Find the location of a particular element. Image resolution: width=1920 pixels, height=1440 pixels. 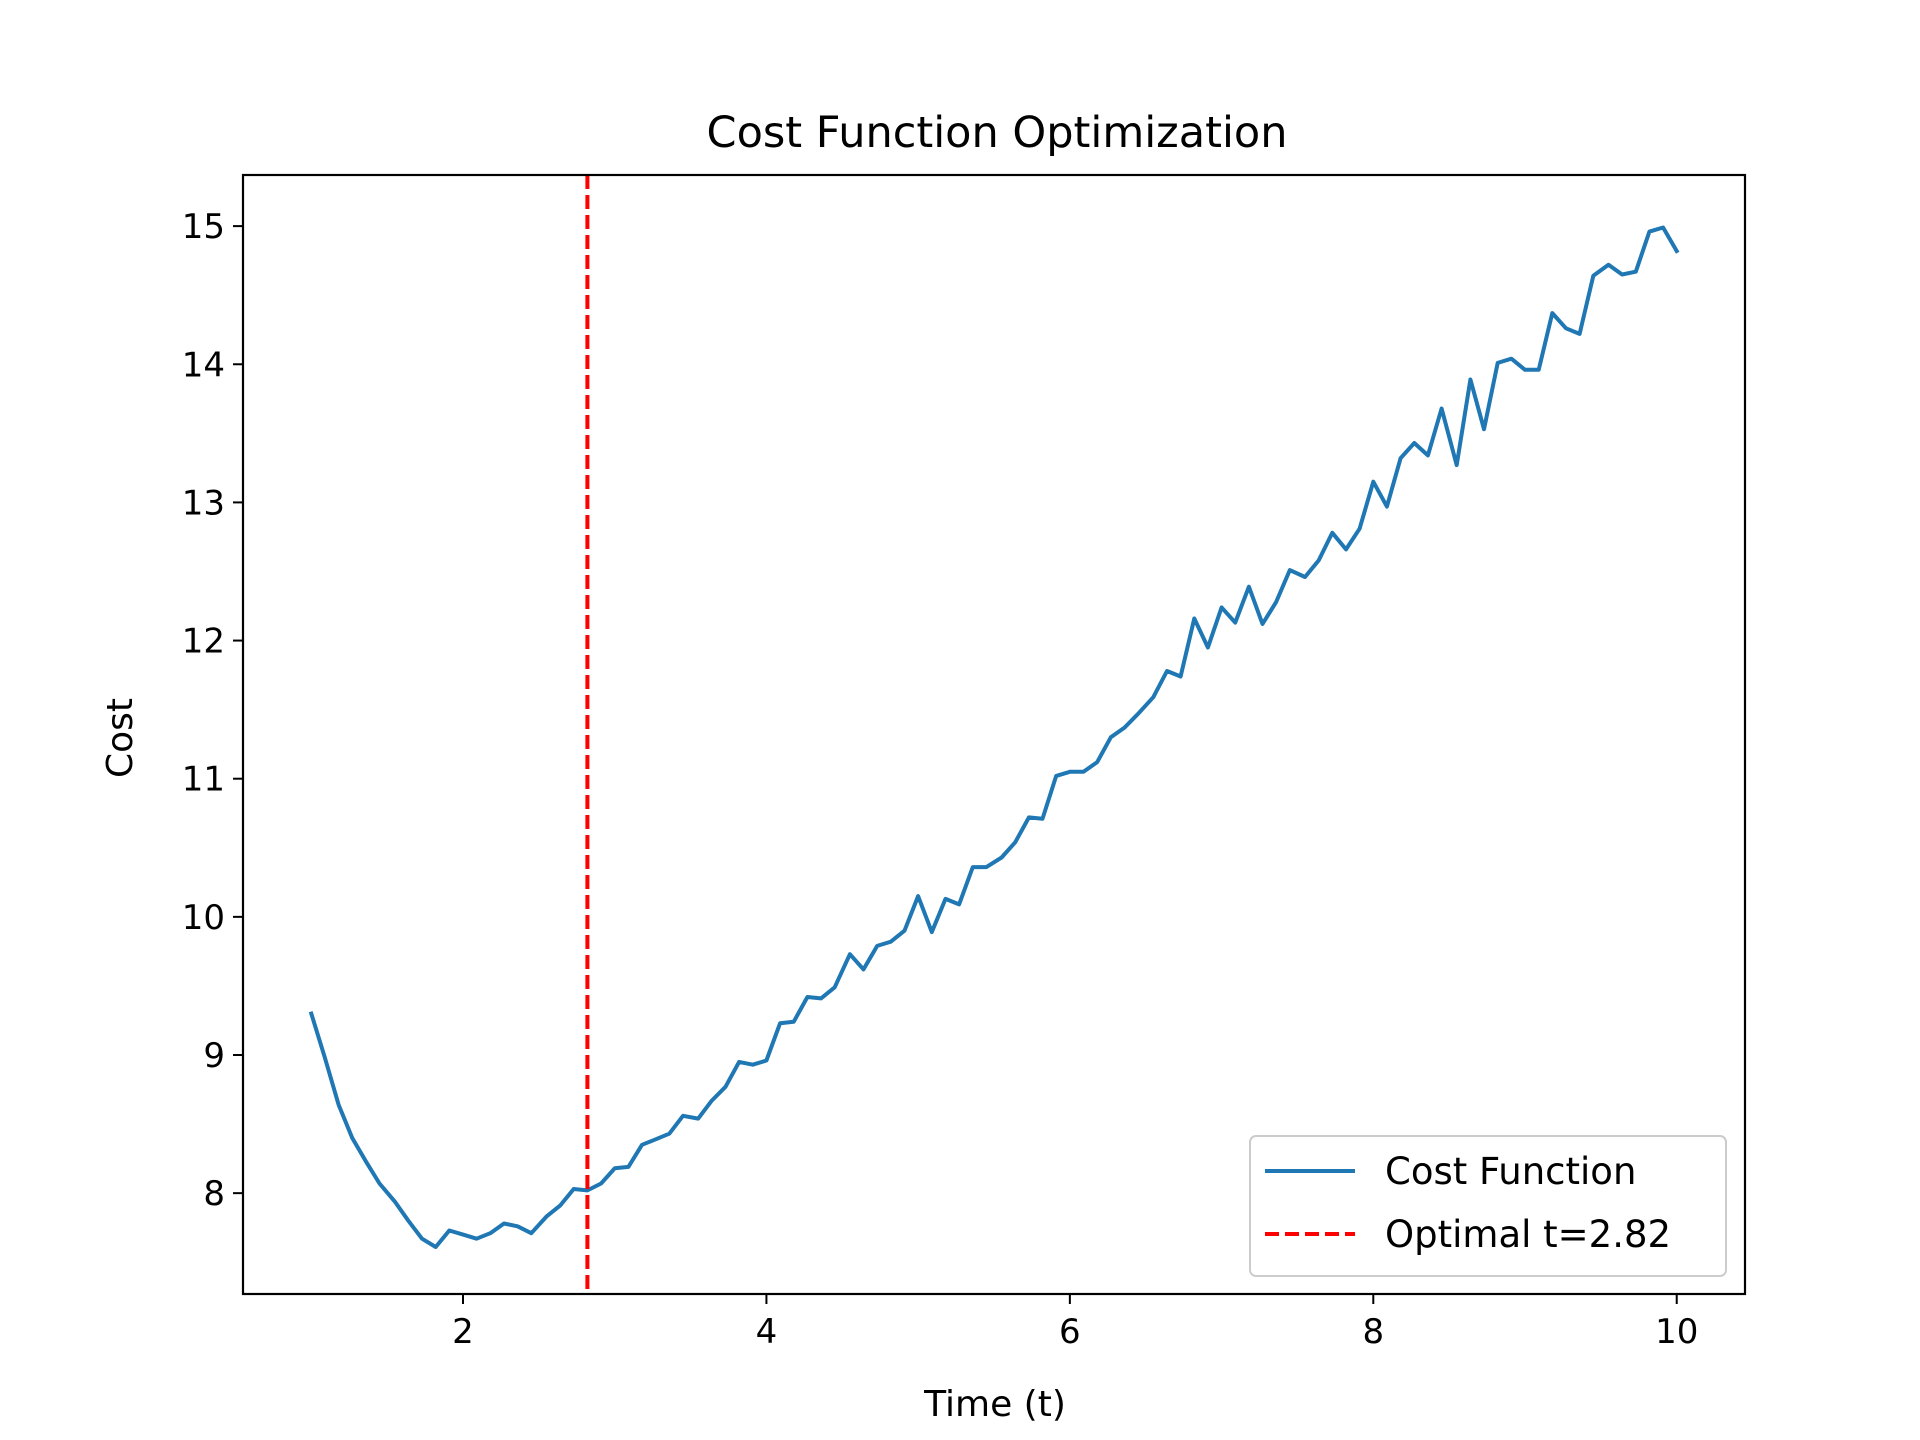

x-tick-label: 10 is located at coordinates (1676, 1332).